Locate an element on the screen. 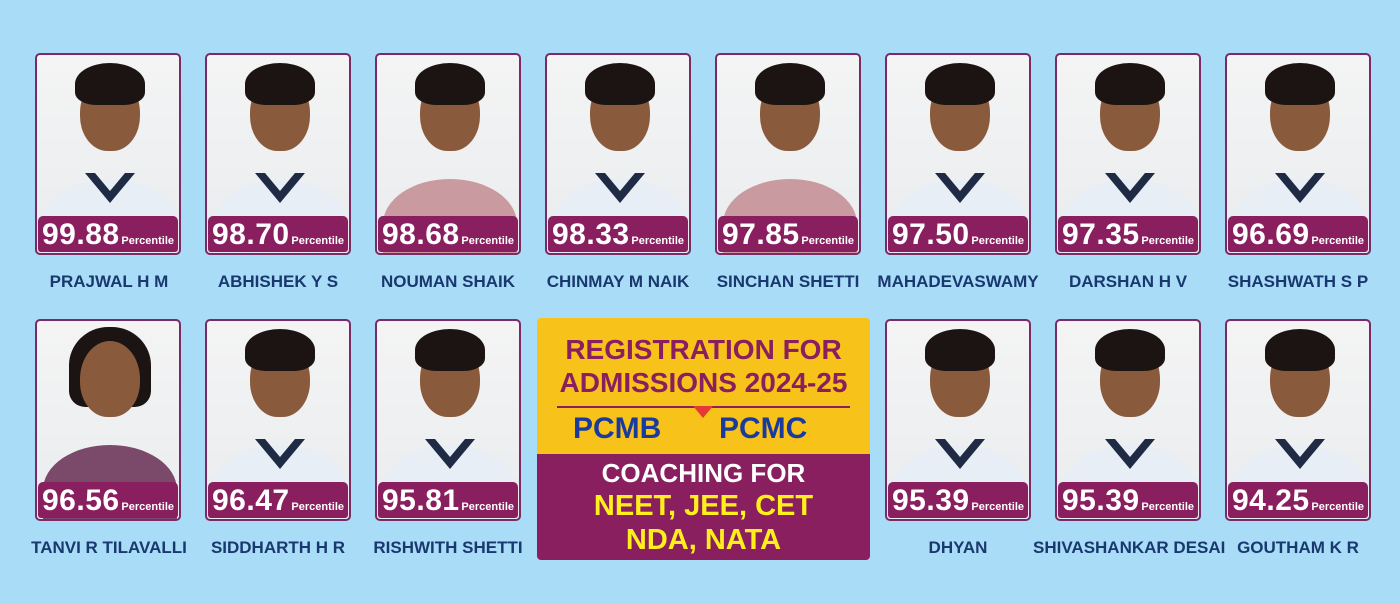  percentile-badge: 98.70 Percentile is located at coordinates (278, 234).